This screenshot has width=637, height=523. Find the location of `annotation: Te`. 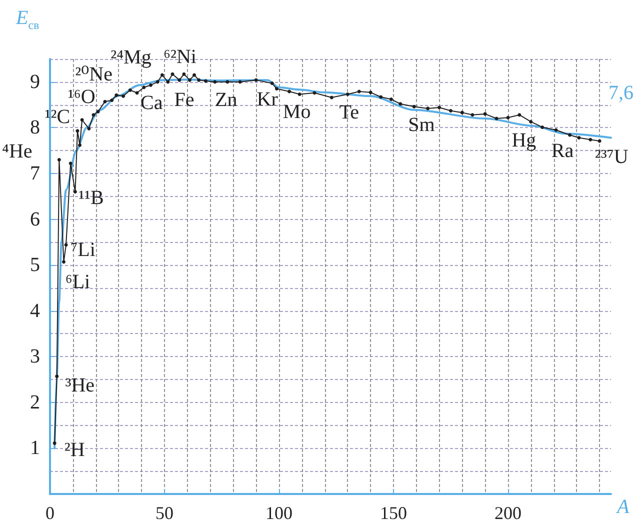

annotation: Te is located at coordinates (349, 112).